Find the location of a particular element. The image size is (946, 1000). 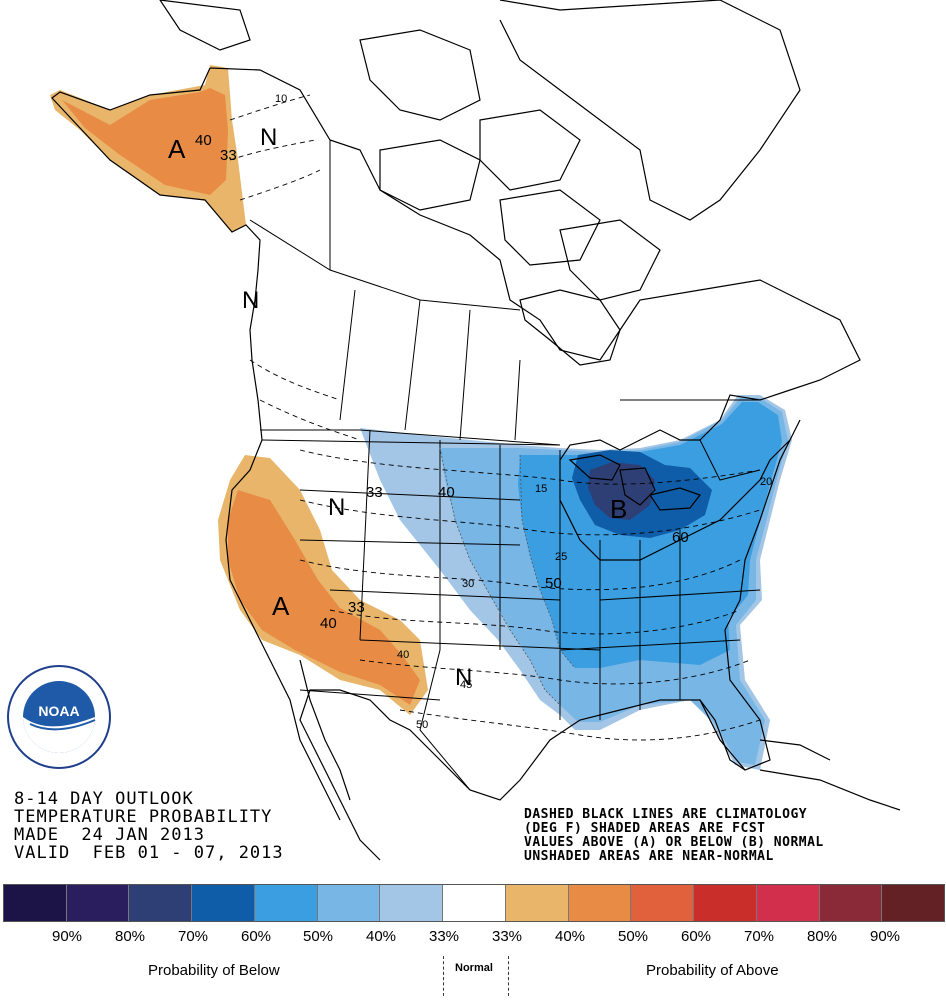

alaska-above-40-area is located at coordinates (145, 141).